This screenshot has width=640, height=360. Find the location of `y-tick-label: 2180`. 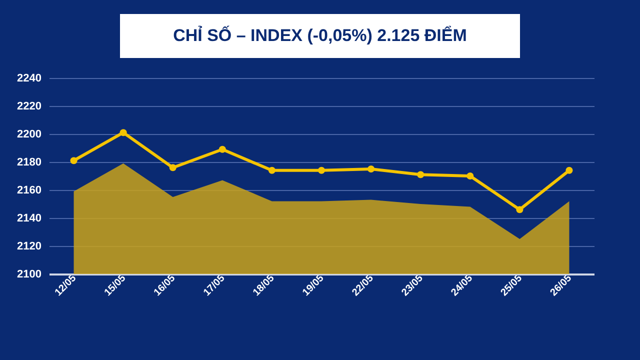

y-tick-label: 2180 is located at coordinates (29, 162).